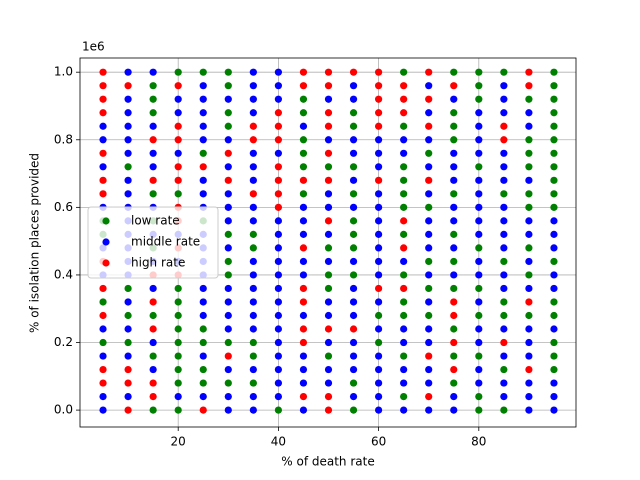  I want to click on x-axis-label: % of death rate, so click(327, 462).